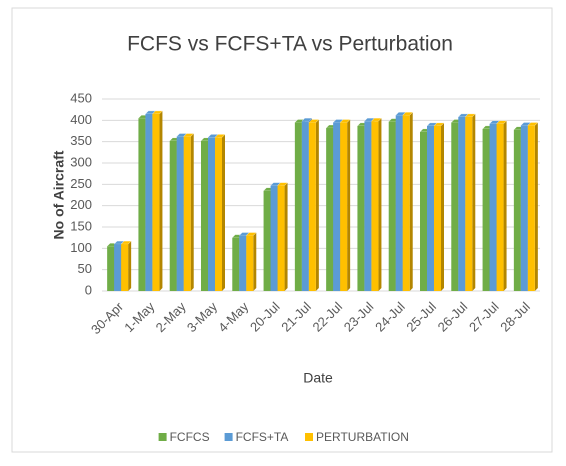 Image resolution: width=566 pixels, height=466 pixels. Describe the element at coordinates (81, 119) in the screenshot. I see `y-tick-label: 400` at that location.